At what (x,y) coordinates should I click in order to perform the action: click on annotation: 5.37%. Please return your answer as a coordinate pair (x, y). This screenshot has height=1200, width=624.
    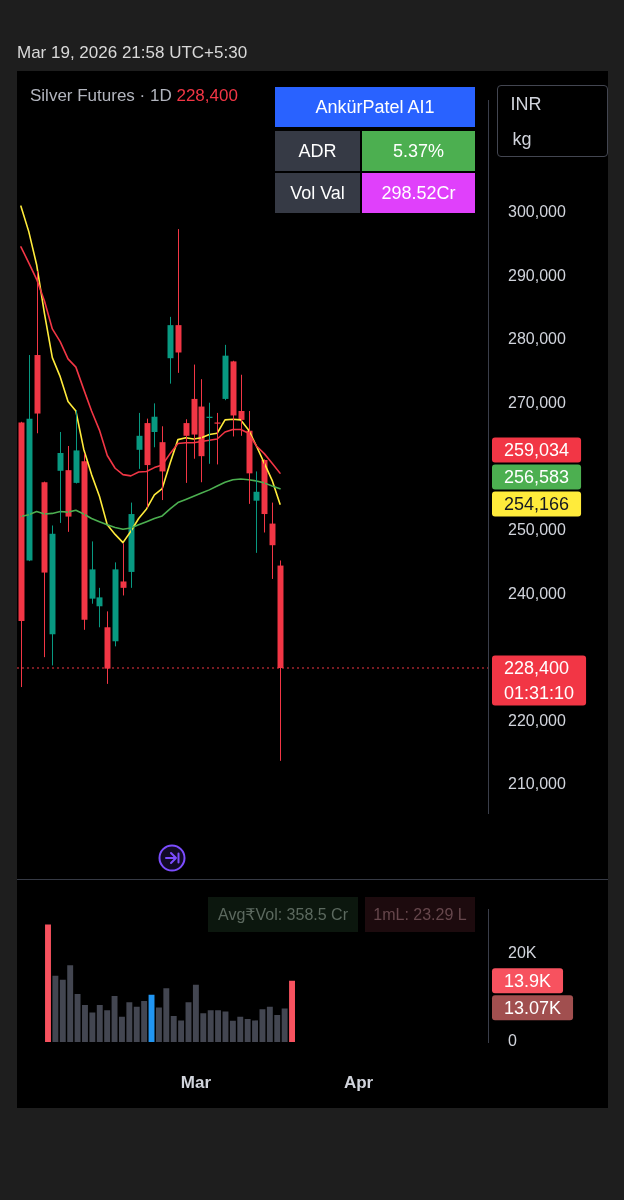
    Looking at the image, I should click on (418, 151).